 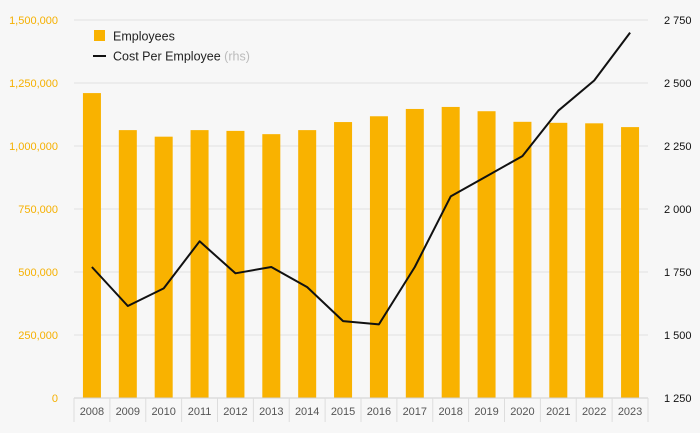 What do you see at coordinates (99, 35) in the screenshot?
I see `legend-employees-swatch` at bounding box center [99, 35].